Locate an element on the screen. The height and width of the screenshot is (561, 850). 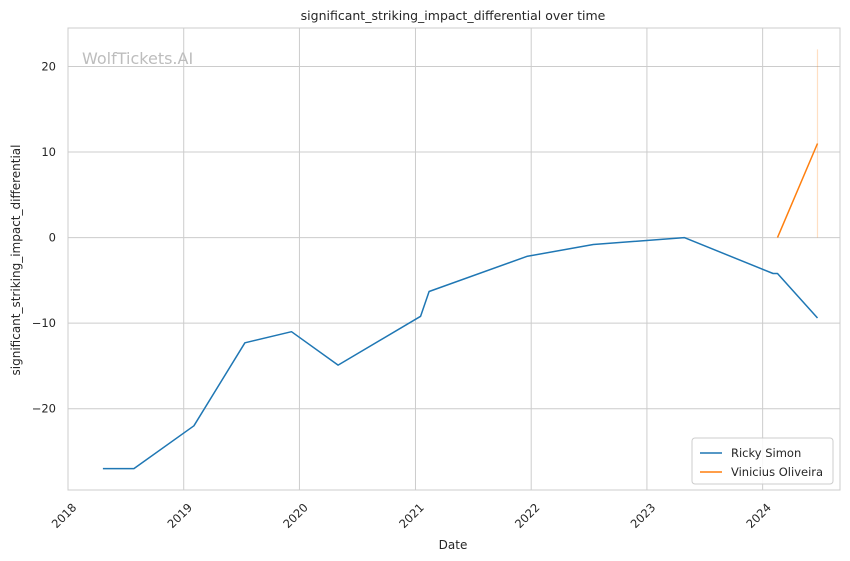
y-tick-label: 10 is located at coordinates (48, 152).